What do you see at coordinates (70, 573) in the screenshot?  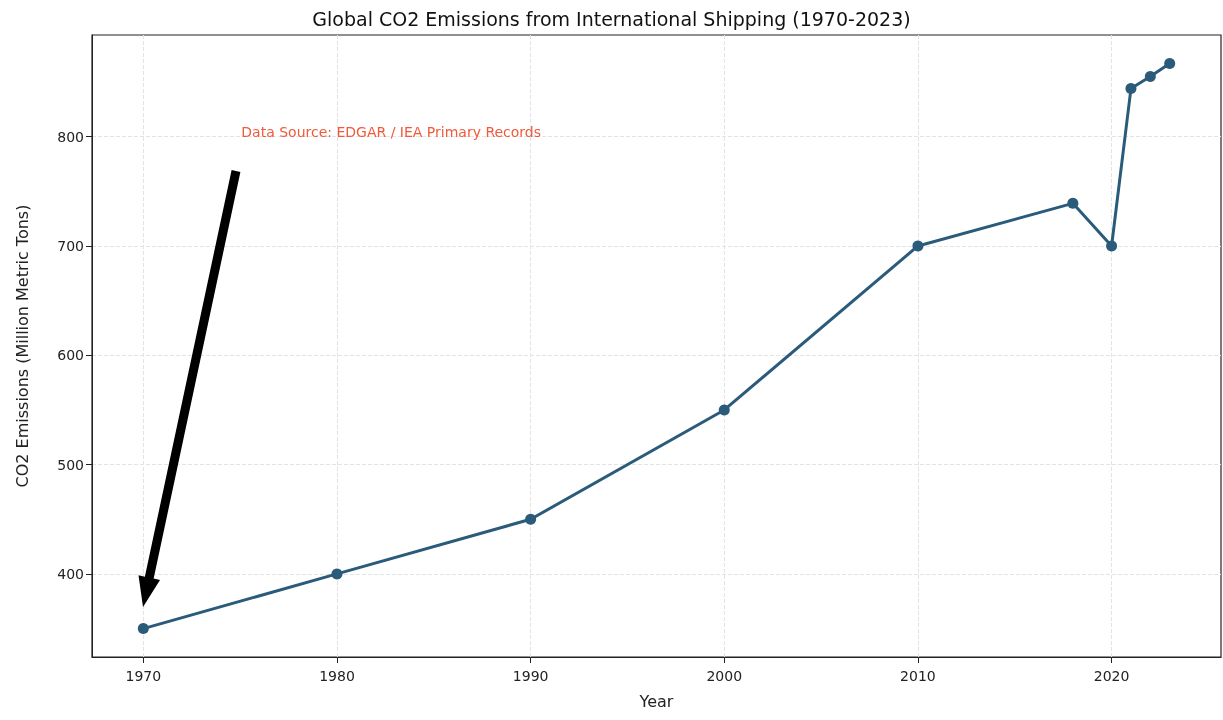 I see `y-tick-label: 400` at bounding box center [70, 573].